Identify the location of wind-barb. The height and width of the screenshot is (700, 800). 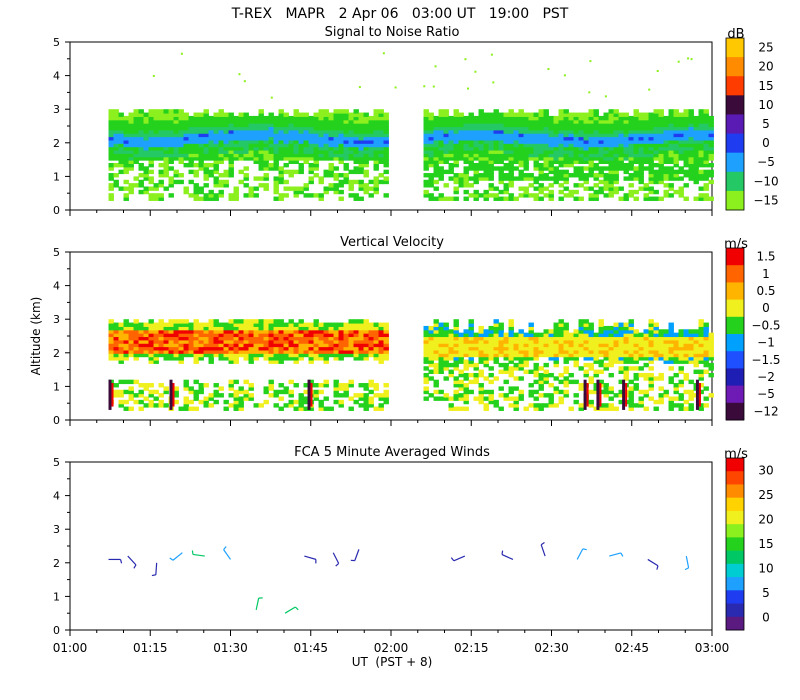
(459, 558).